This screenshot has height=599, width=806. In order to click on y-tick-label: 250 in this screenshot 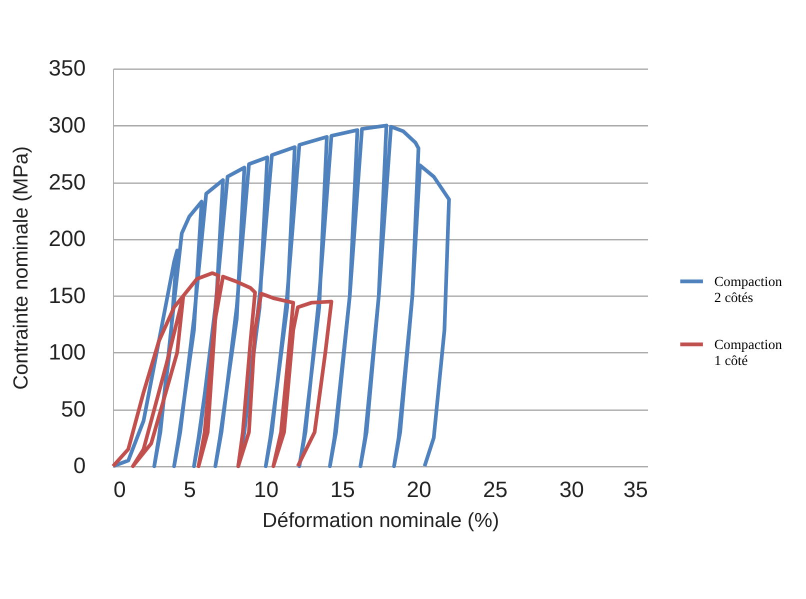, I will do `click(67, 181)`.